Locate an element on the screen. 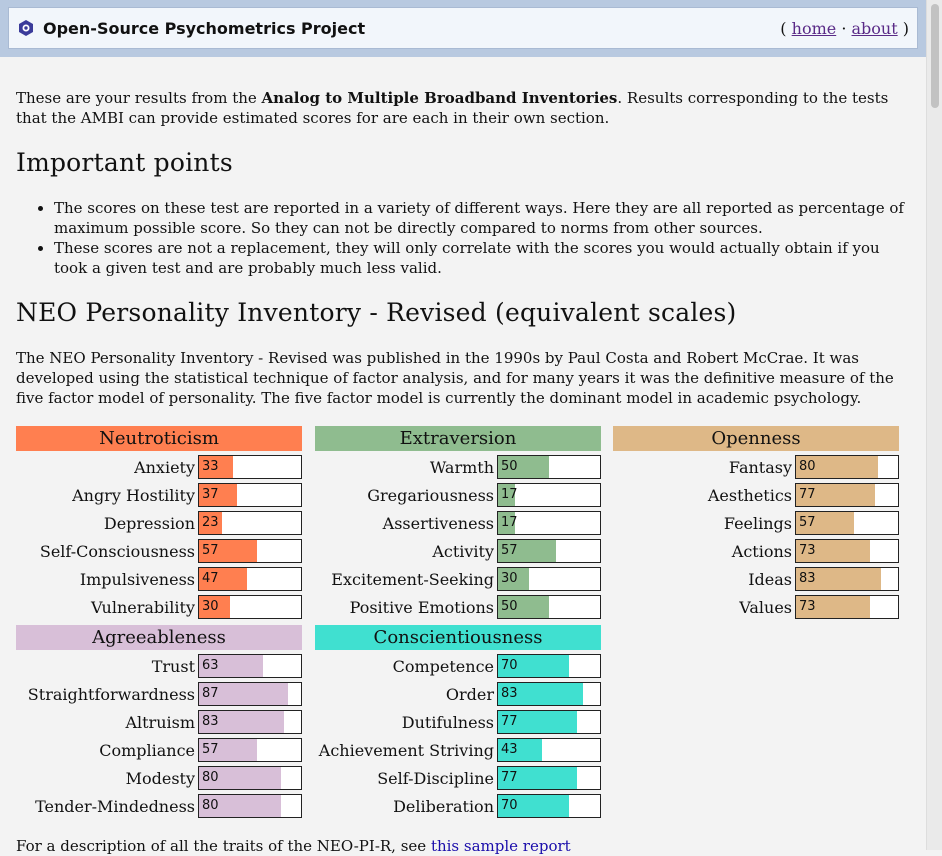  facet-score: 57 is located at coordinates (210, 749).